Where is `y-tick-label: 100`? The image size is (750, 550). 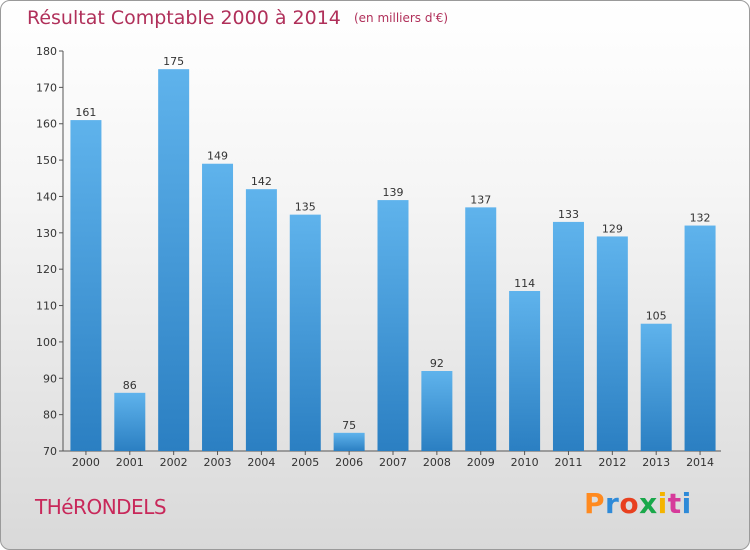
y-tick-label: 100 is located at coordinates (46, 342).